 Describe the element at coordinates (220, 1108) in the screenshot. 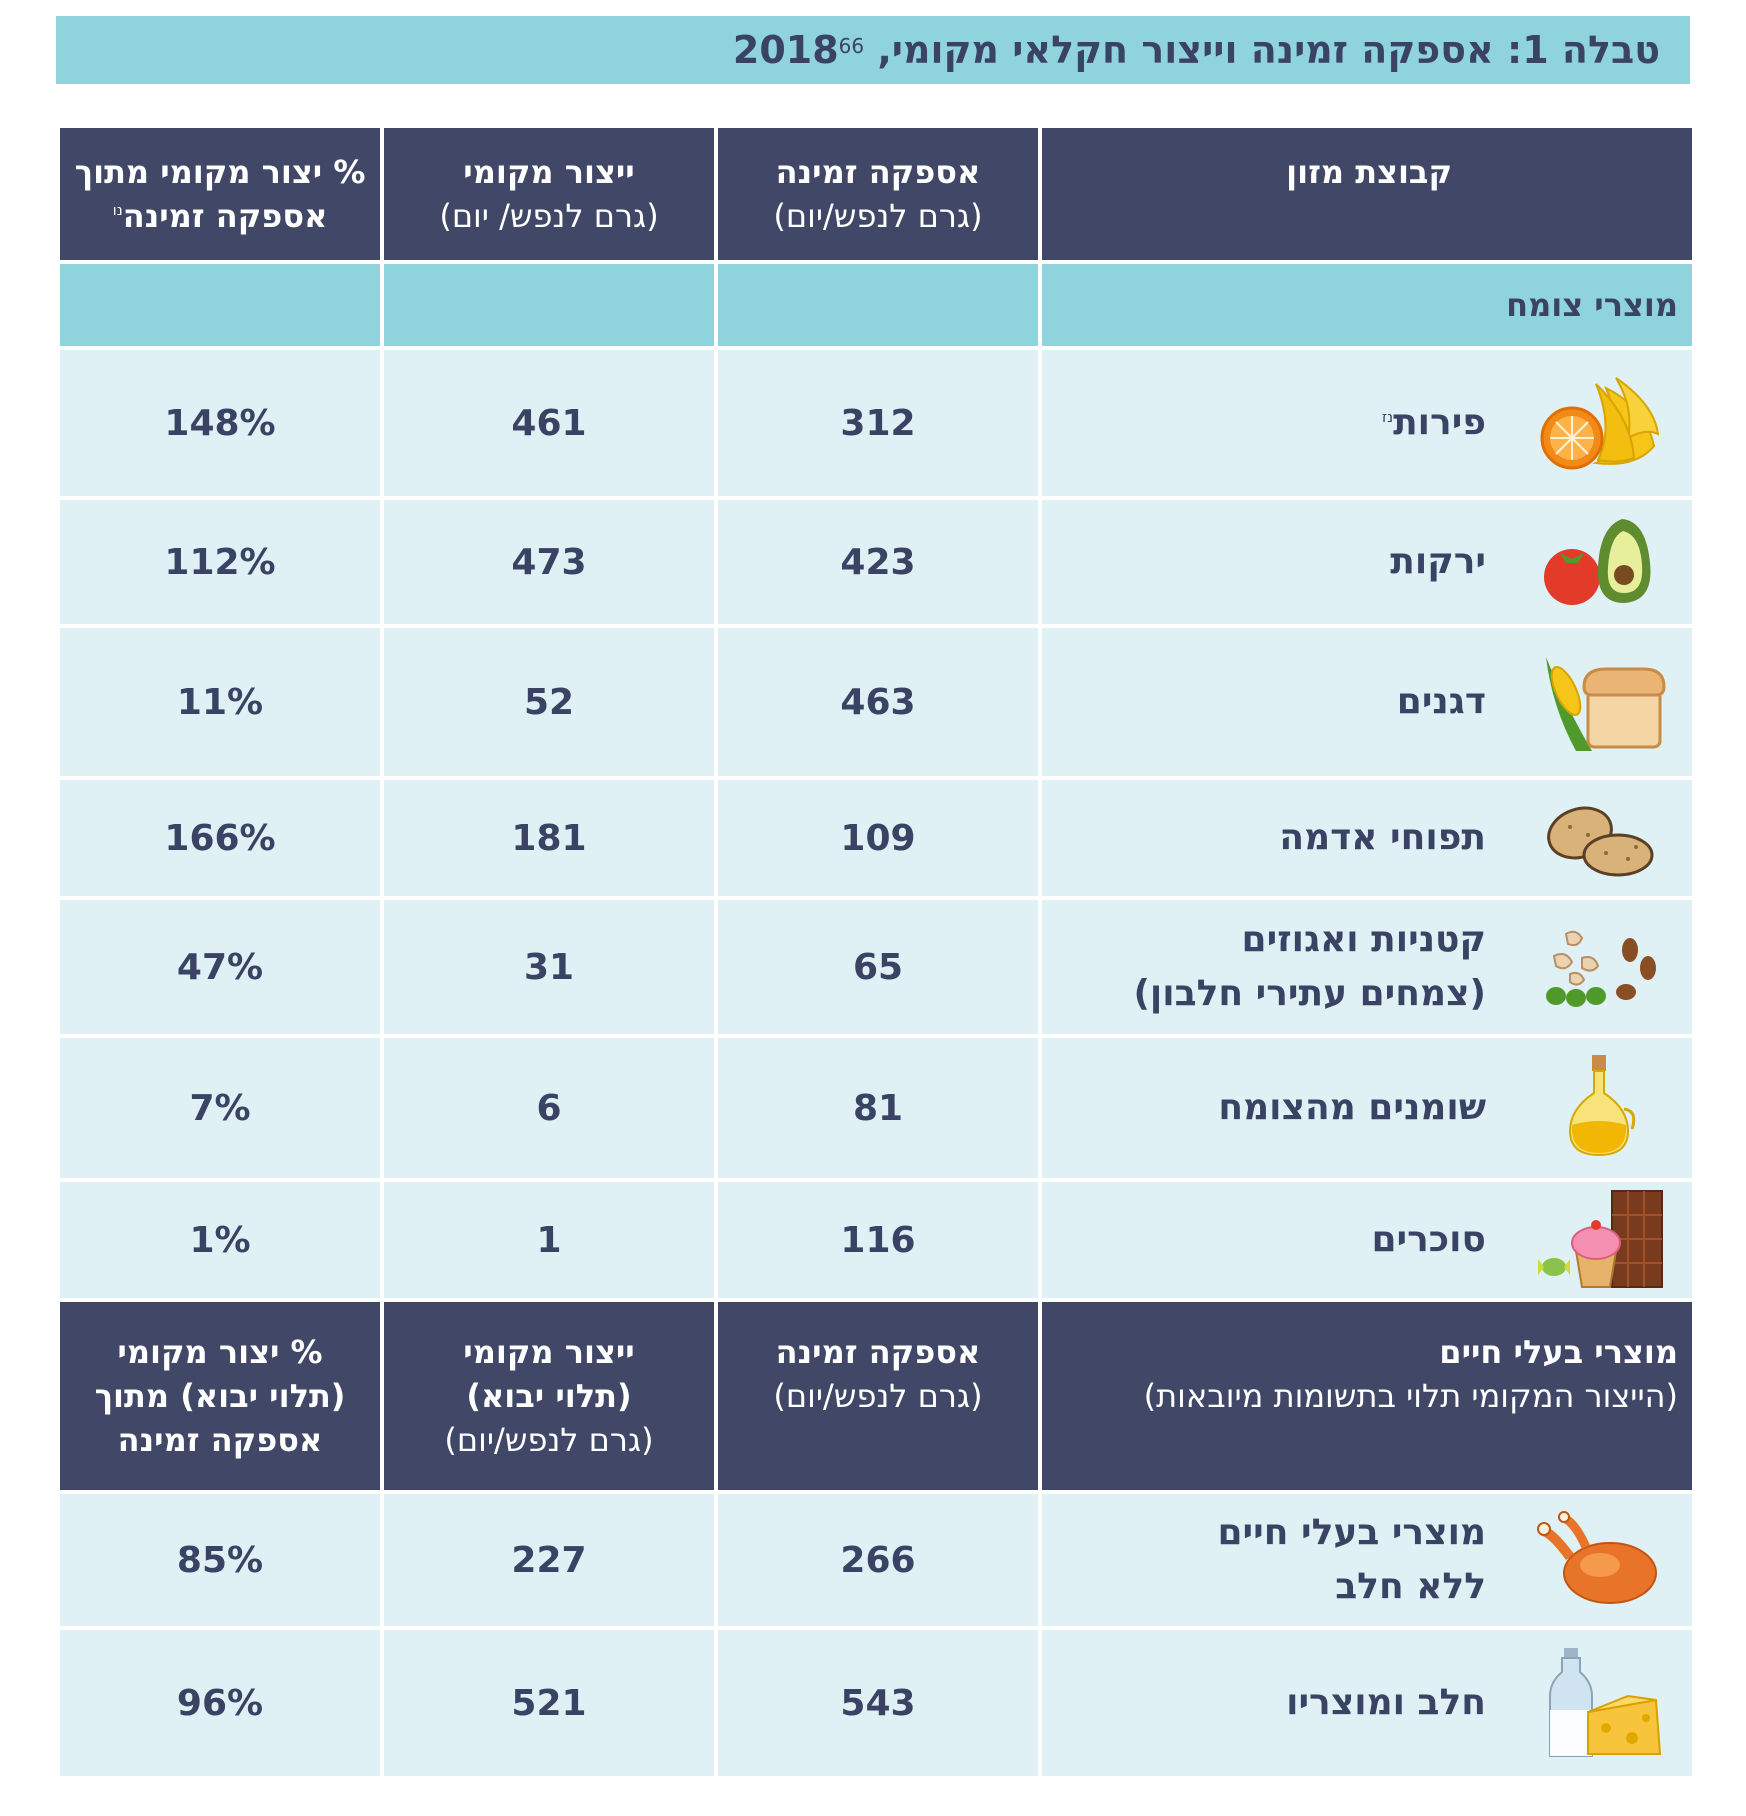

I see `percent-value: 7%` at that location.